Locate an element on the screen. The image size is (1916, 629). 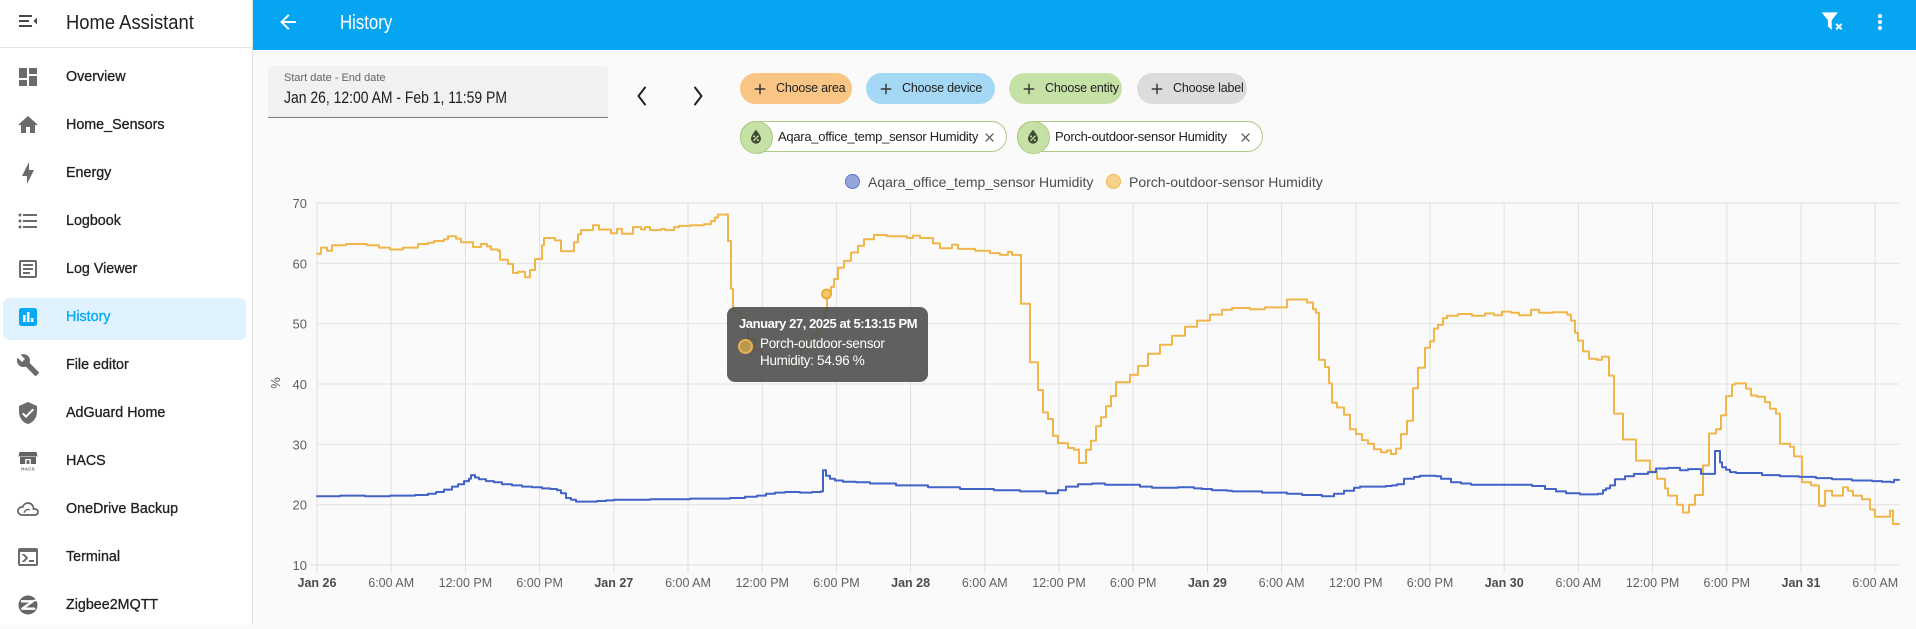
svg-text: Jan 26 is located at coordinates (317, 583).